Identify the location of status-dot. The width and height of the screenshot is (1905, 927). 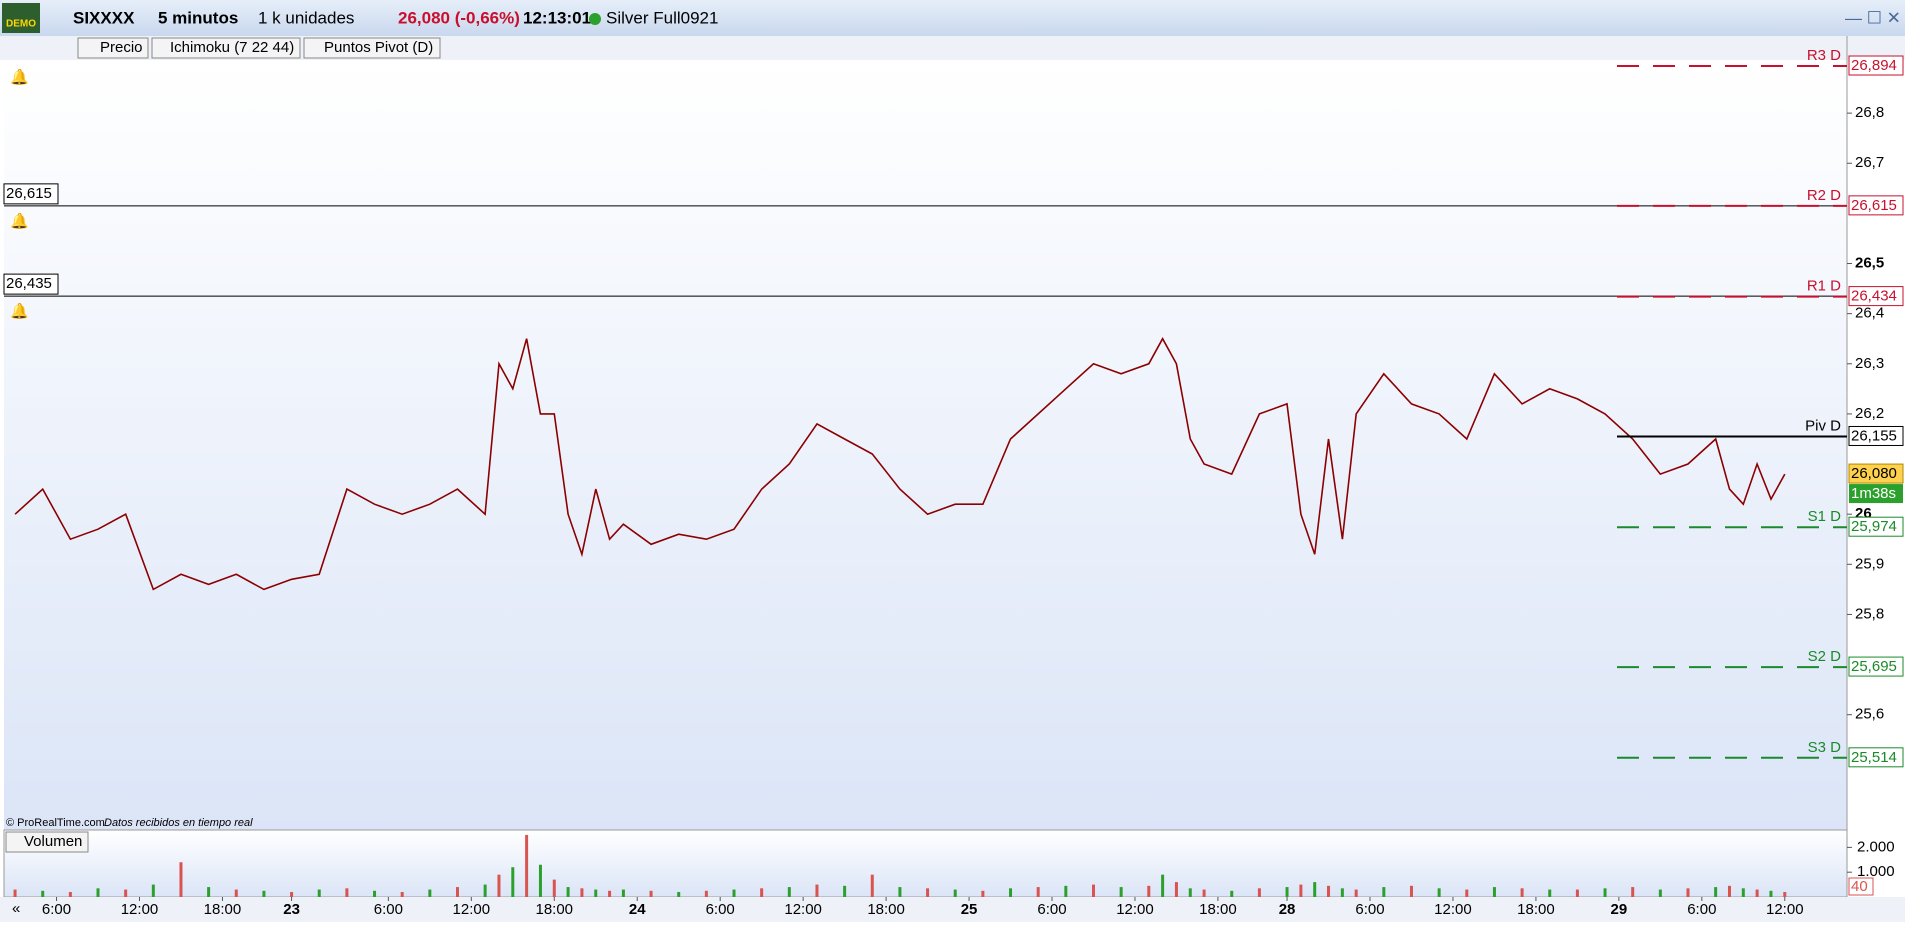
(595, 19).